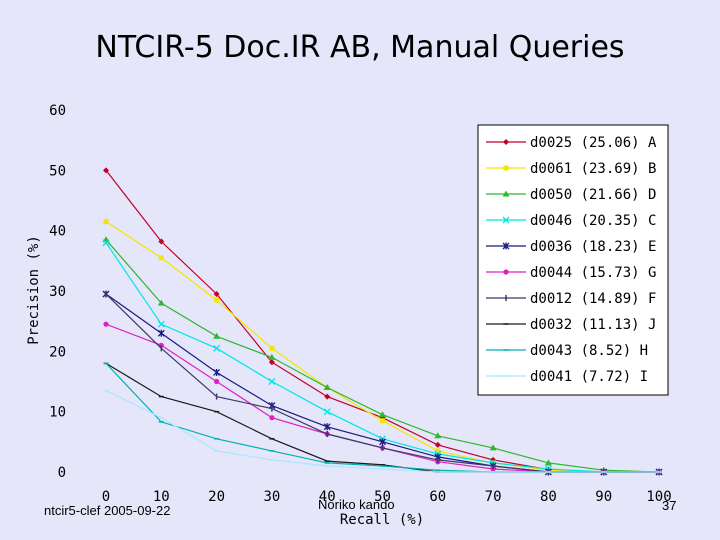  I want to click on page-number: 37, so click(669, 505).